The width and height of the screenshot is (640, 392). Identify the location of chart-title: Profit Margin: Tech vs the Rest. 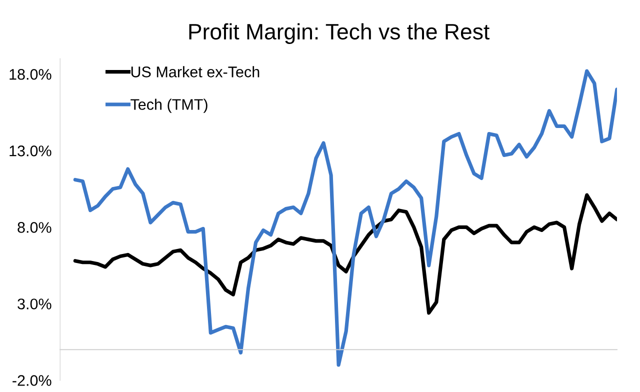
(339, 33).